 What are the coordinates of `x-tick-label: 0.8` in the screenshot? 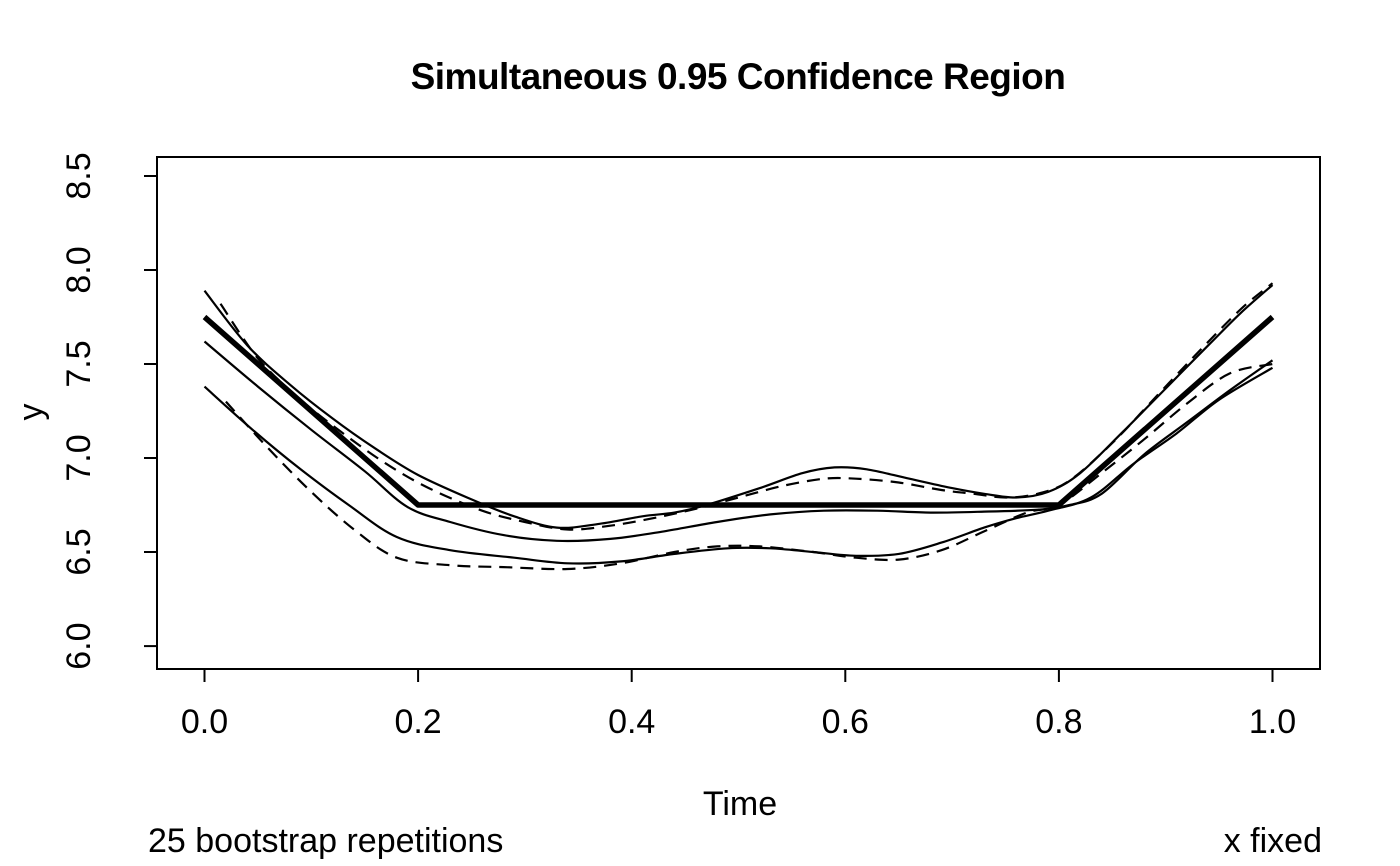 It's located at (1058, 722).